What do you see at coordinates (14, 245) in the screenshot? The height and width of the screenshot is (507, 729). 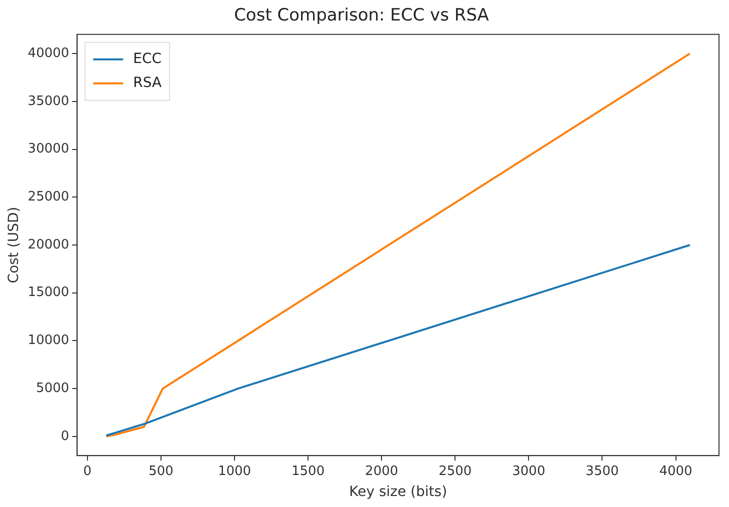 I see `y-axis-title: Cost (USD)` at bounding box center [14, 245].